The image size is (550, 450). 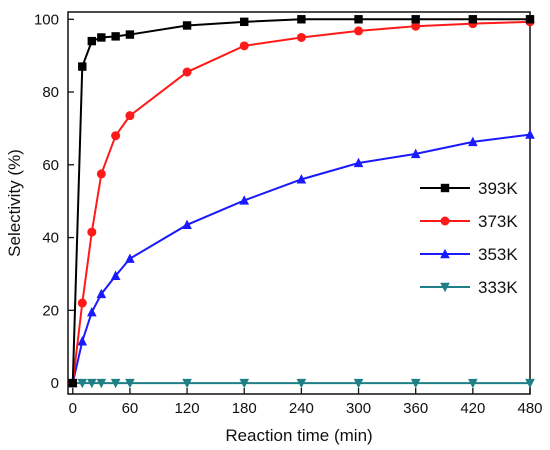 I want to click on series-333K, so click(x=301, y=383).